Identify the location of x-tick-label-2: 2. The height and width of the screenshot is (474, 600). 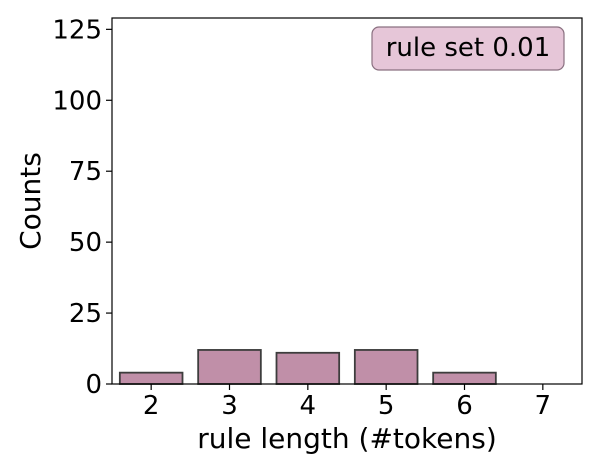
(151, 406).